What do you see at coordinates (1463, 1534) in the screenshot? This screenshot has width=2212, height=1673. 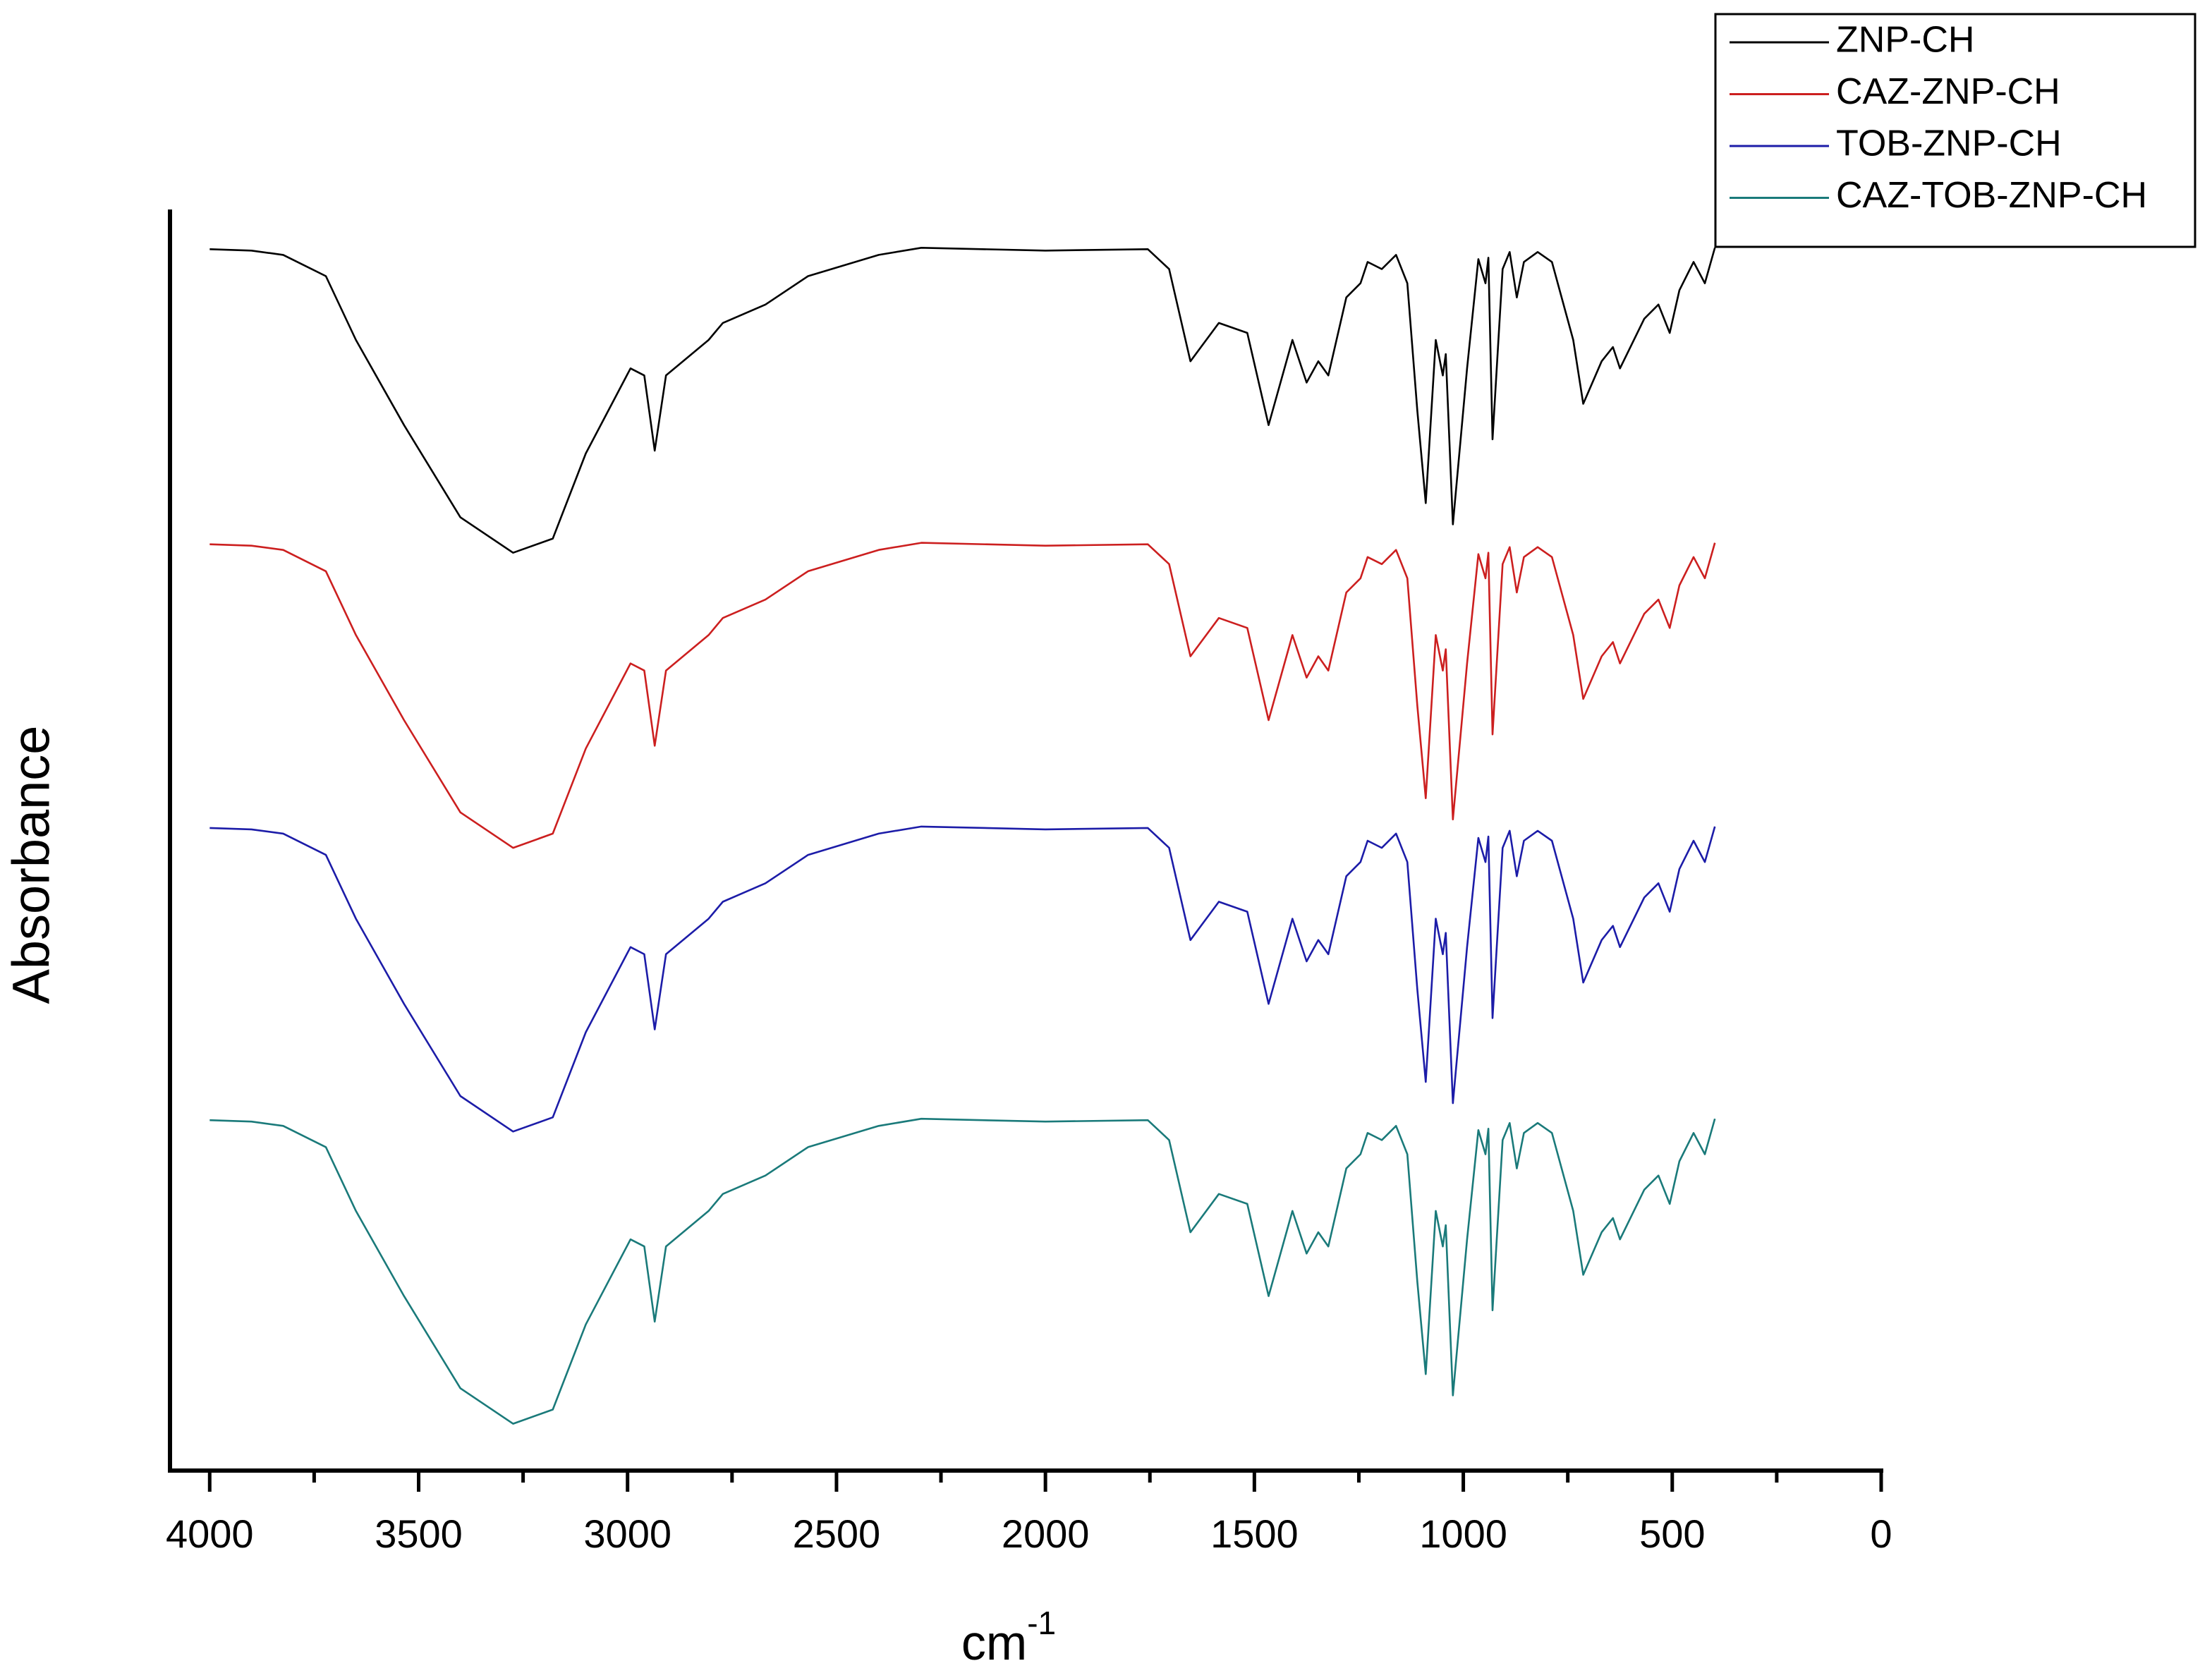 I see `x-tick-label: 1000` at bounding box center [1463, 1534].